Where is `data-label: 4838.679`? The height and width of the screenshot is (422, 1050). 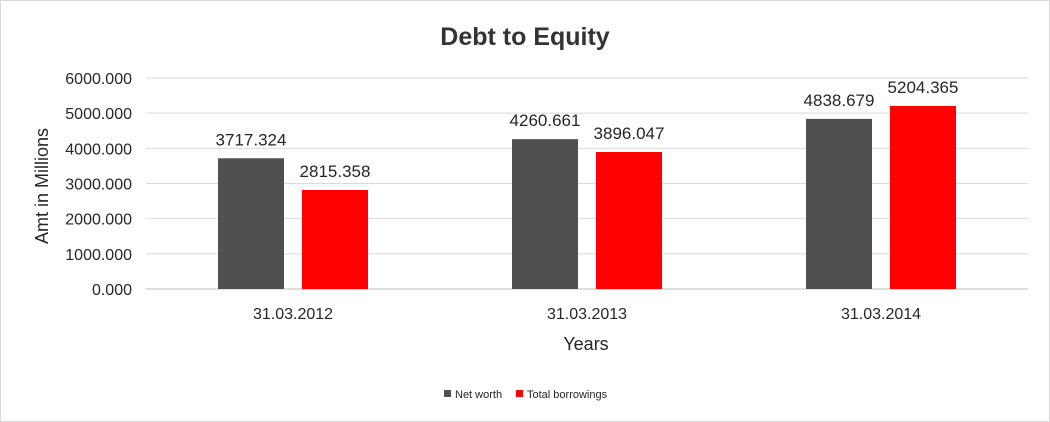
data-label: 4838.679 is located at coordinates (839, 100).